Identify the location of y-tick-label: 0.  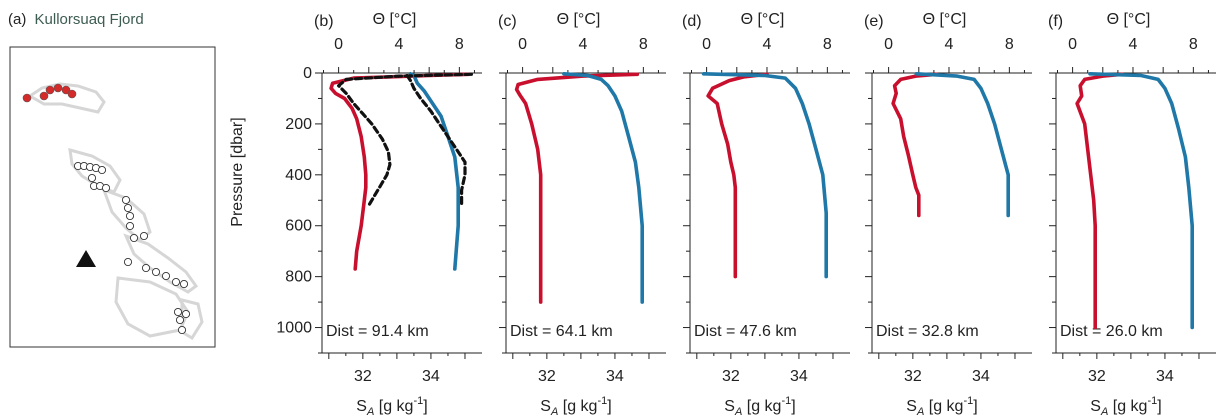
(307, 73).